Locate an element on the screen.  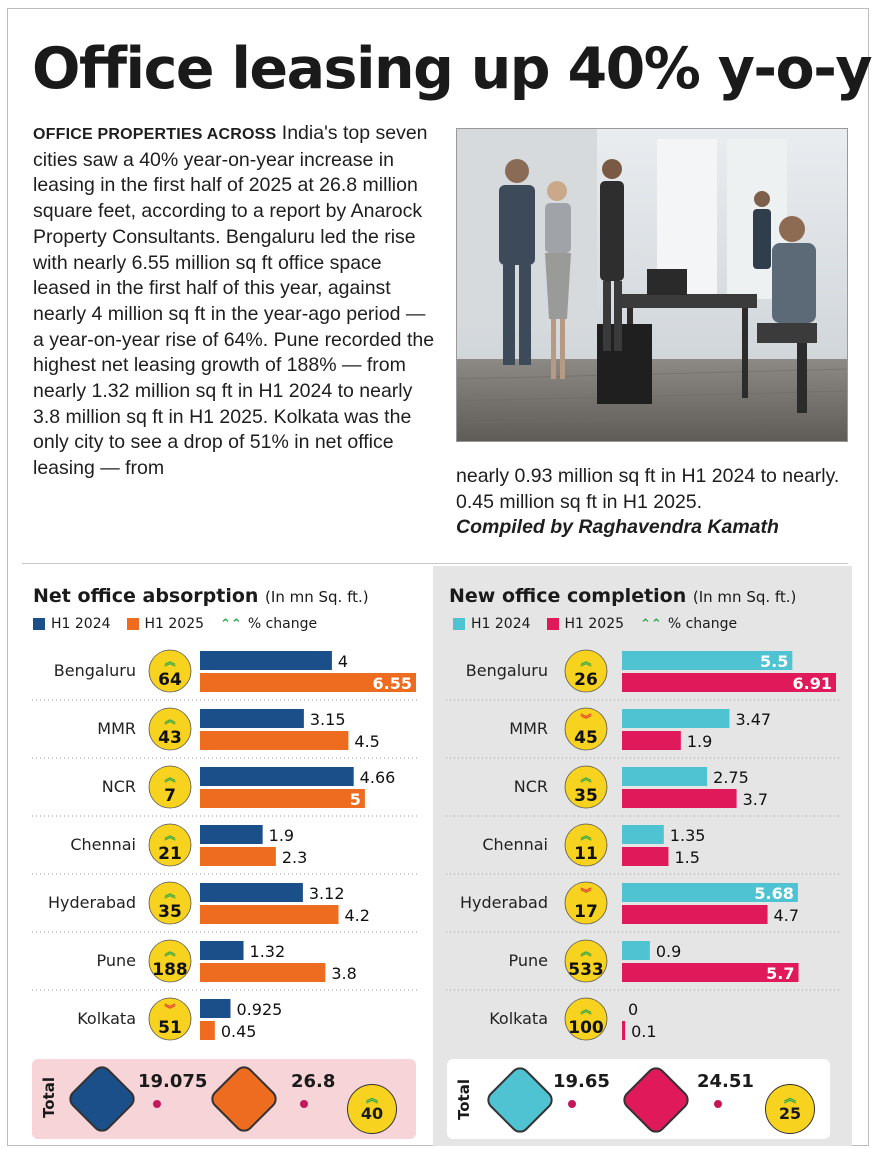
data-label-h1-2025: 3.8 is located at coordinates (343, 973).